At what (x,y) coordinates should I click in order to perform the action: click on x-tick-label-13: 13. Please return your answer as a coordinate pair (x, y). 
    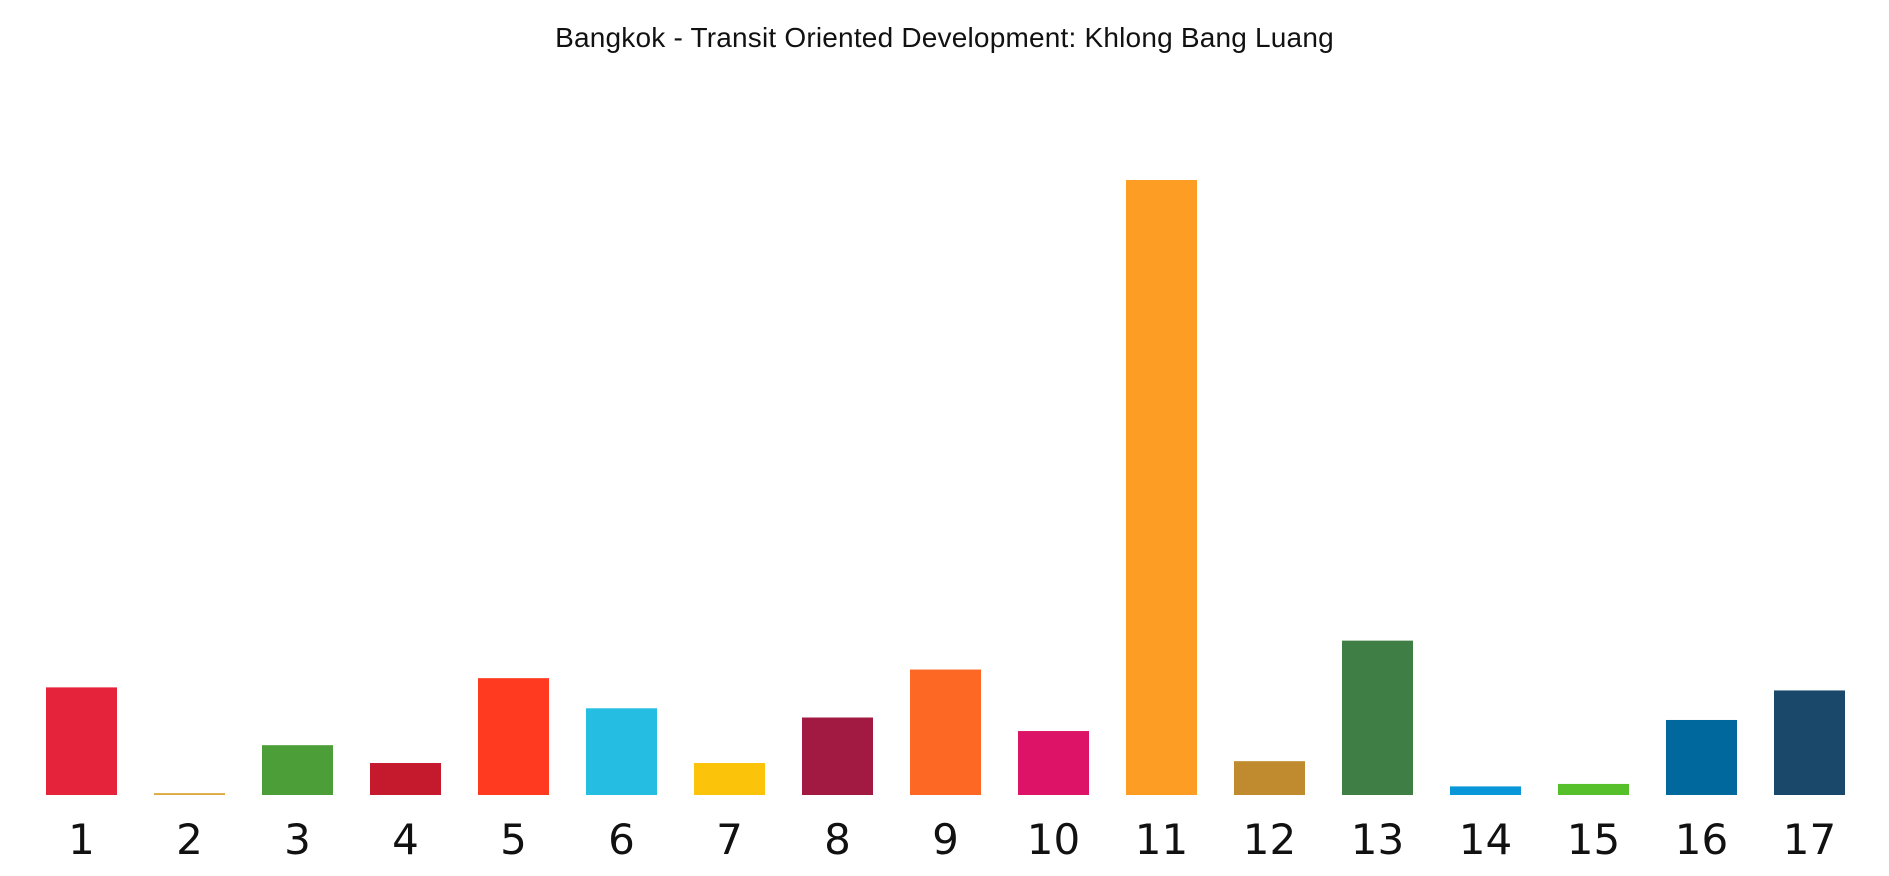
    Looking at the image, I should click on (1377, 839).